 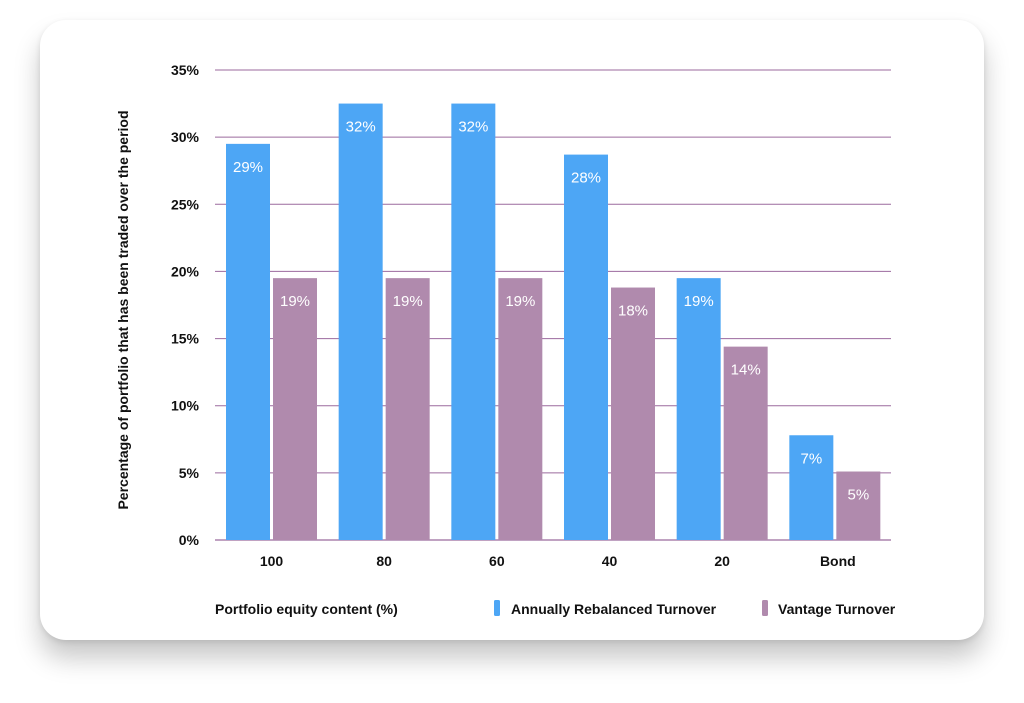 I want to click on x-tick-label: 40, so click(x=610, y=561).